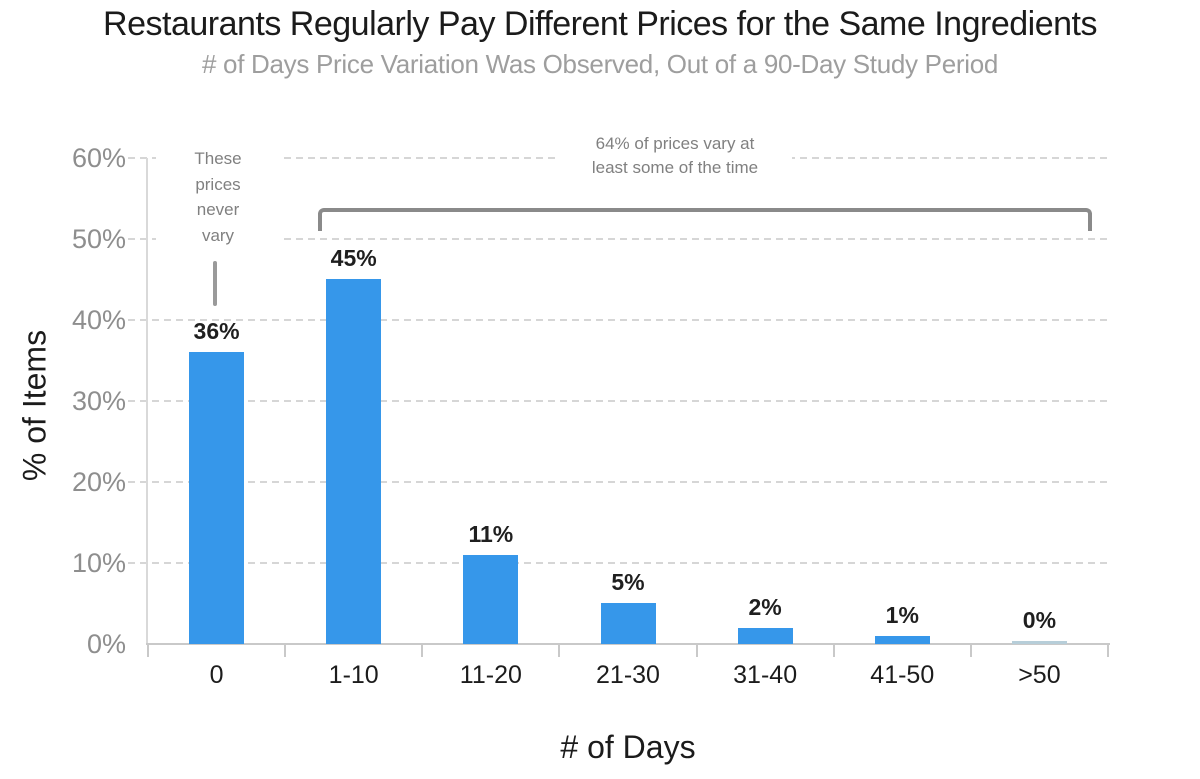  What do you see at coordinates (628, 582) in the screenshot?
I see `bar-value-label: 5%` at bounding box center [628, 582].